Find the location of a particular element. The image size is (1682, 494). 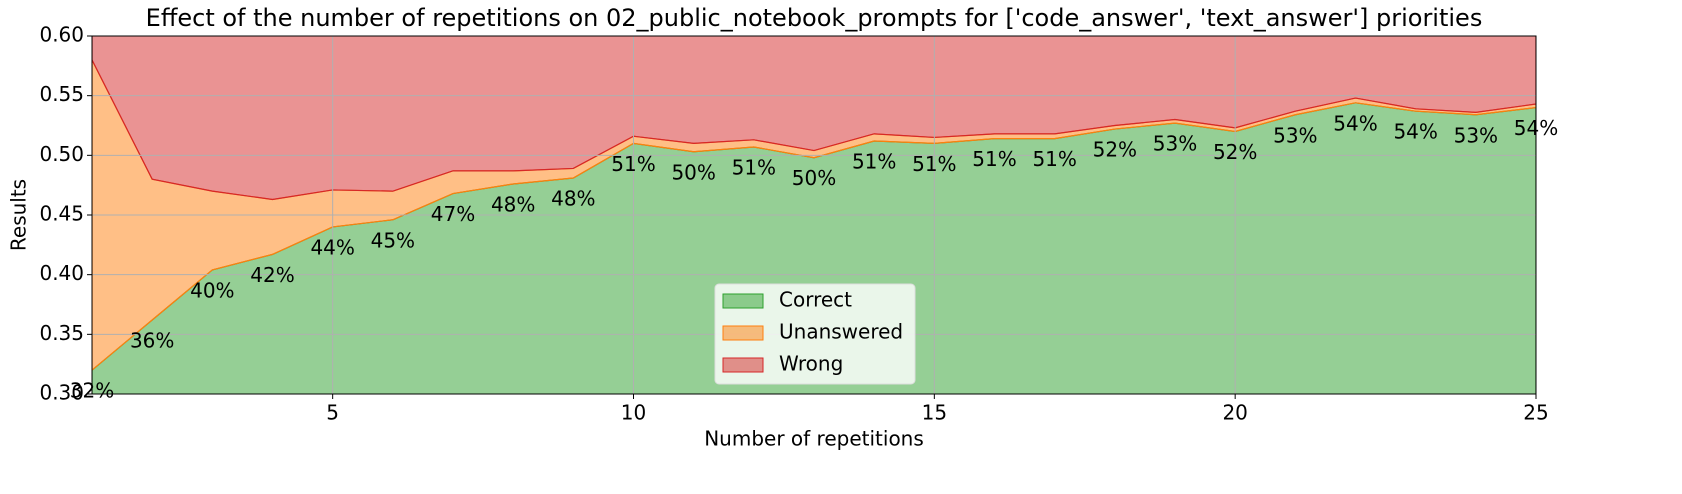

legend-label: Wrong is located at coordinates (811, 364).